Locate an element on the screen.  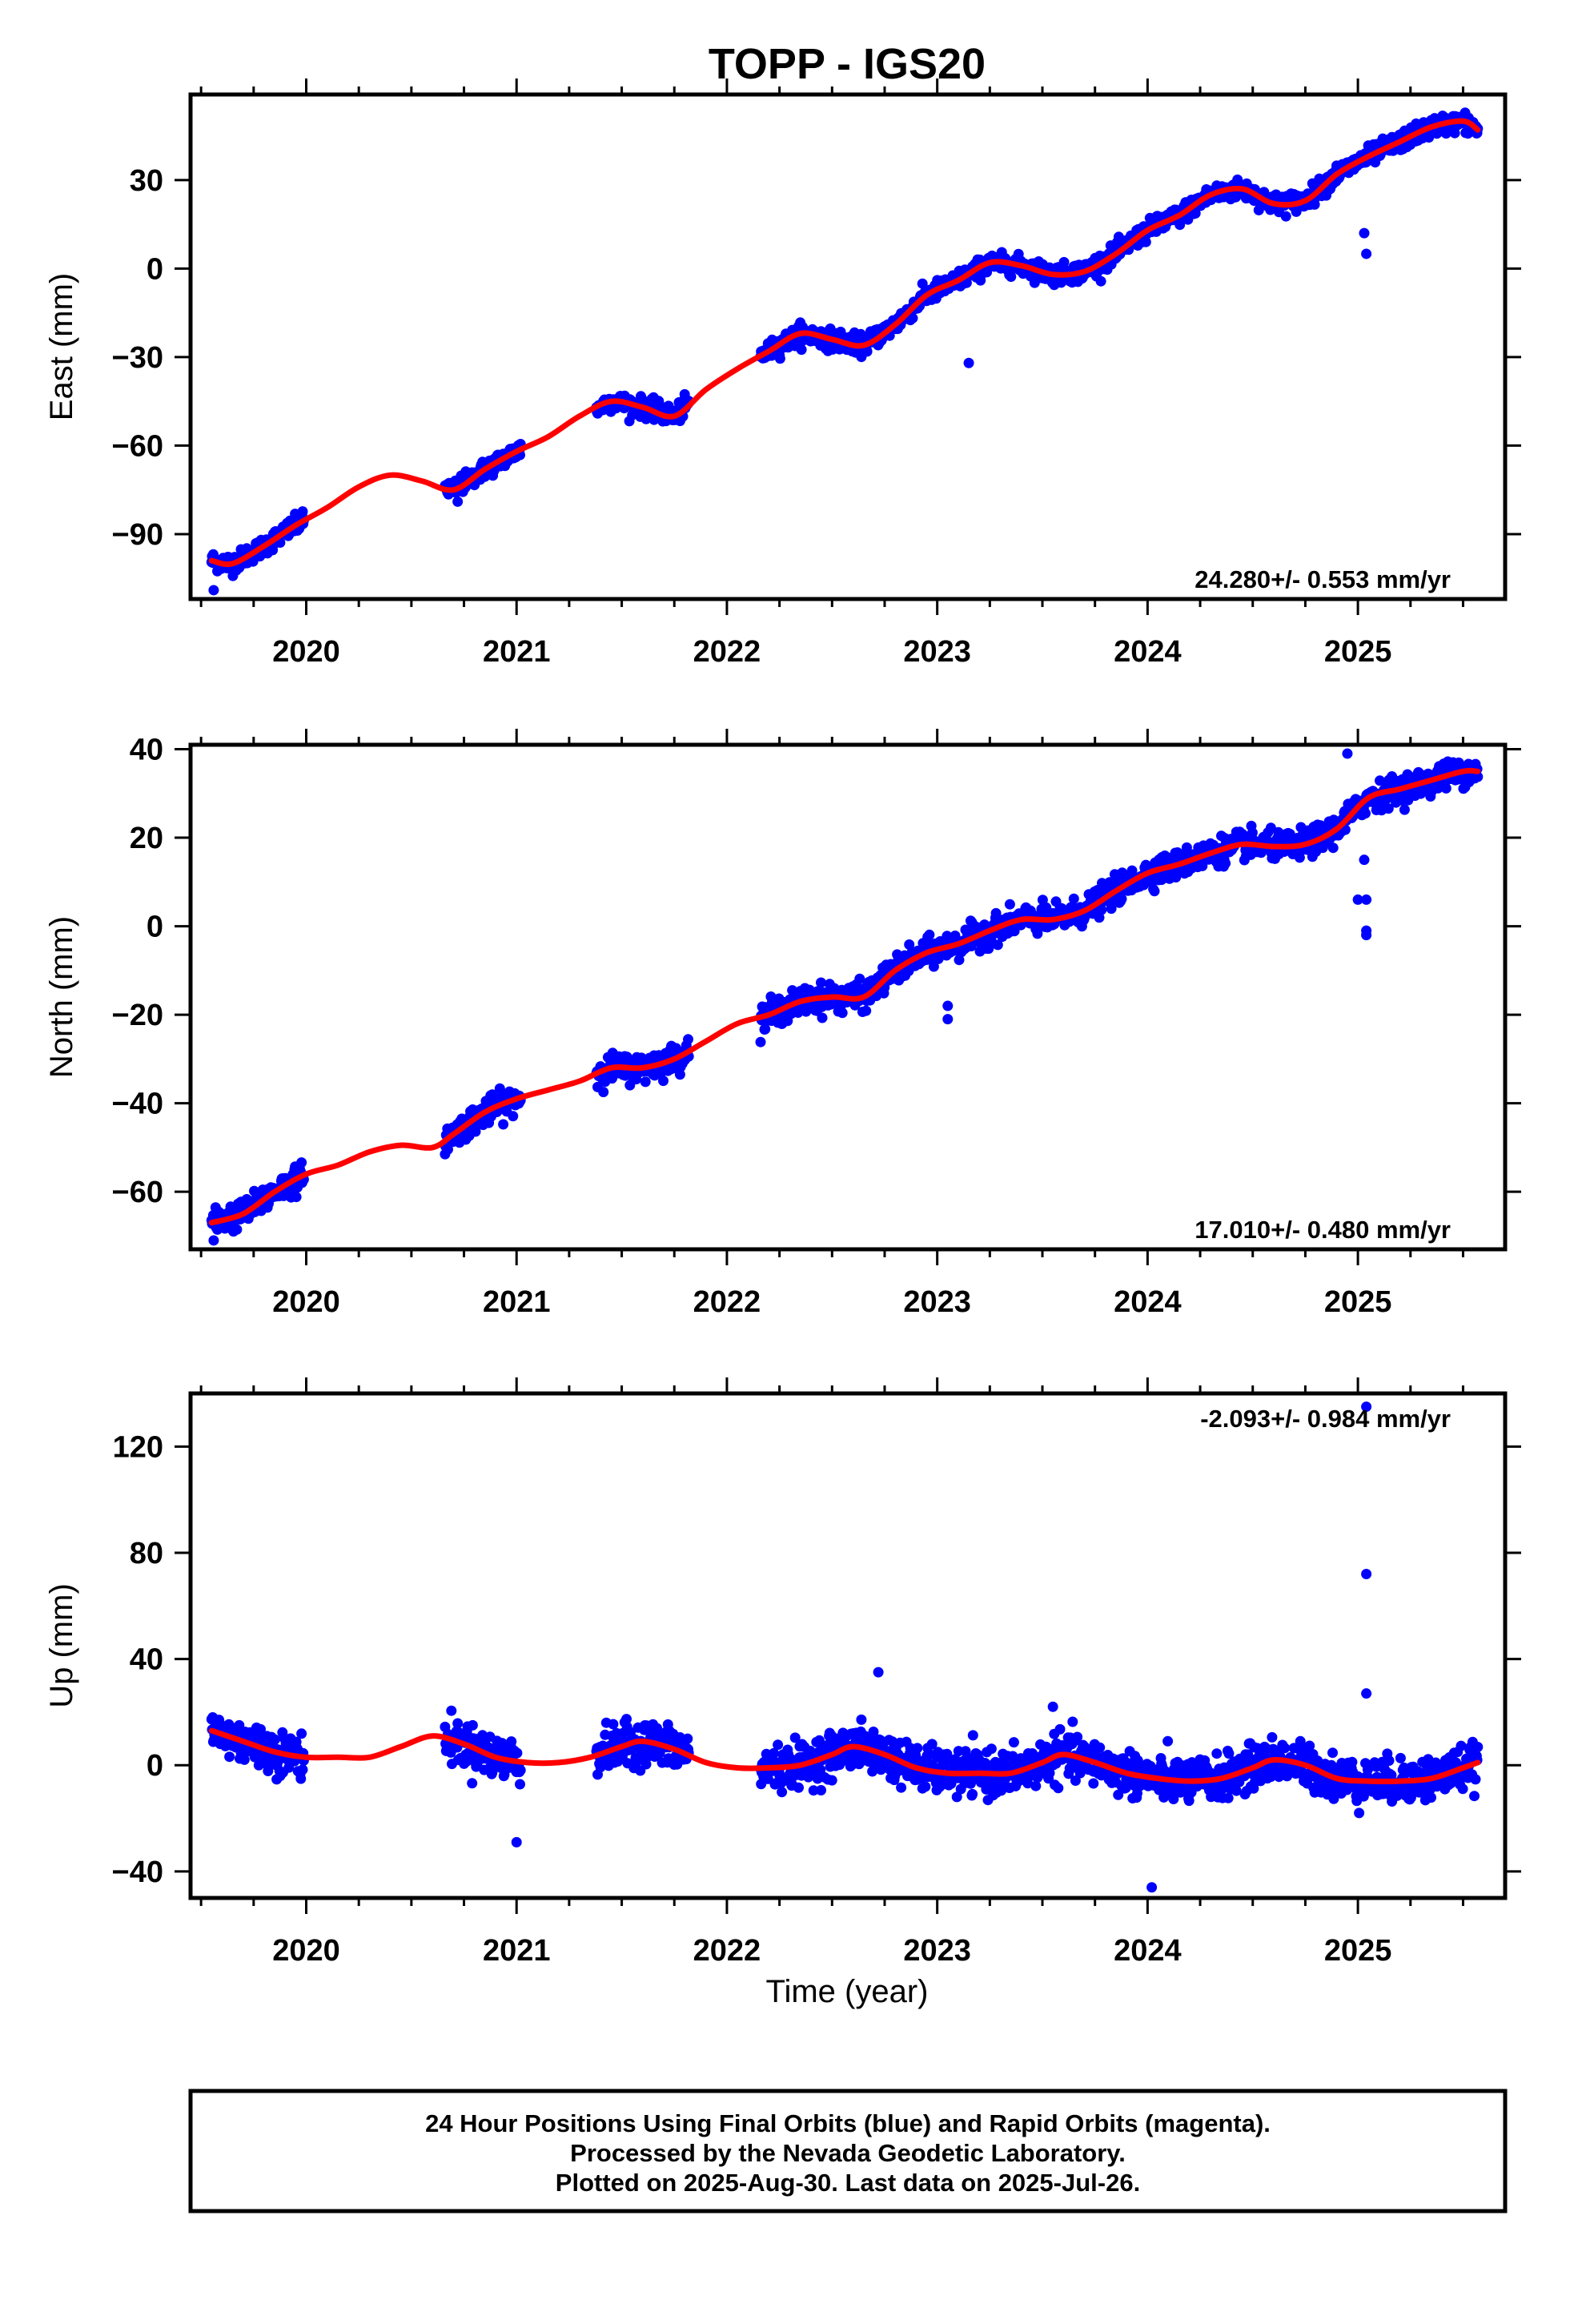
east-x-tick-label: 2022 is located at coordinates (727, 652).